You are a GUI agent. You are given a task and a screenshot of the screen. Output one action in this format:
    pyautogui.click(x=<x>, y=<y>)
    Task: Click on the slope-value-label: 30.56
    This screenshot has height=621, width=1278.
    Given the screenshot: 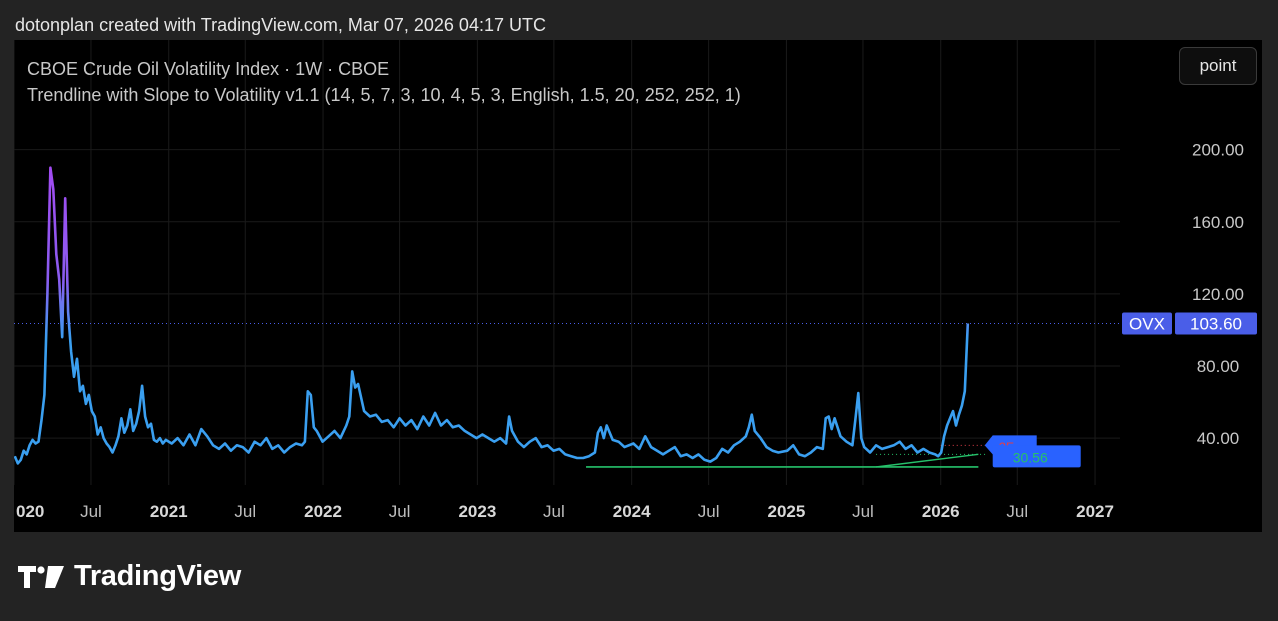 What is the action you would take?
    pyautogui.click(x=1030, y=457)
    